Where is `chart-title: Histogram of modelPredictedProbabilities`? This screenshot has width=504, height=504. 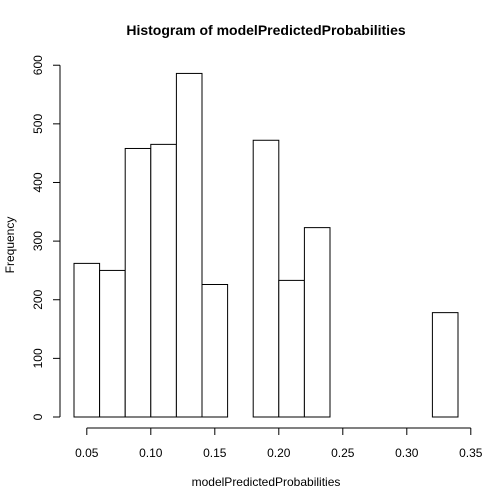
chart-title: Histogram of modelPredictedProbabilities is located at coordinates (265, 30).